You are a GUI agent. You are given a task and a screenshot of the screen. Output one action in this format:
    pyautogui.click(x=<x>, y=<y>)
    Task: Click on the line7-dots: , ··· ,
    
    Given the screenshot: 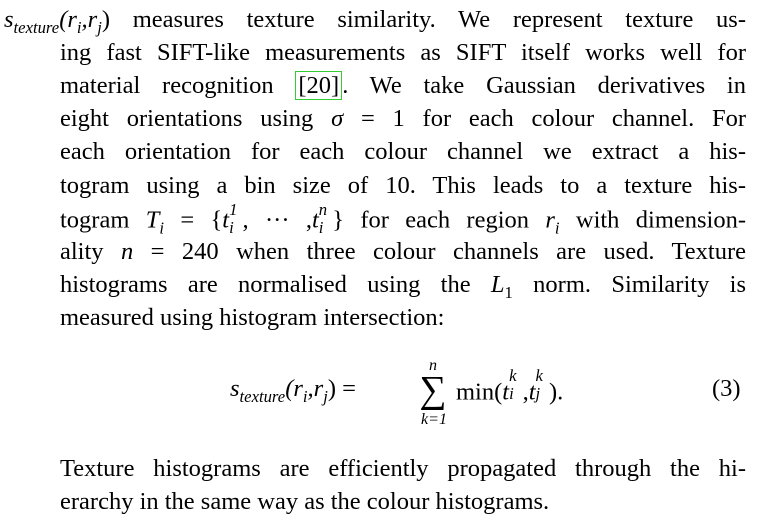 What is the action you would take?
    pyautogui.click(x=277, y=220)
    